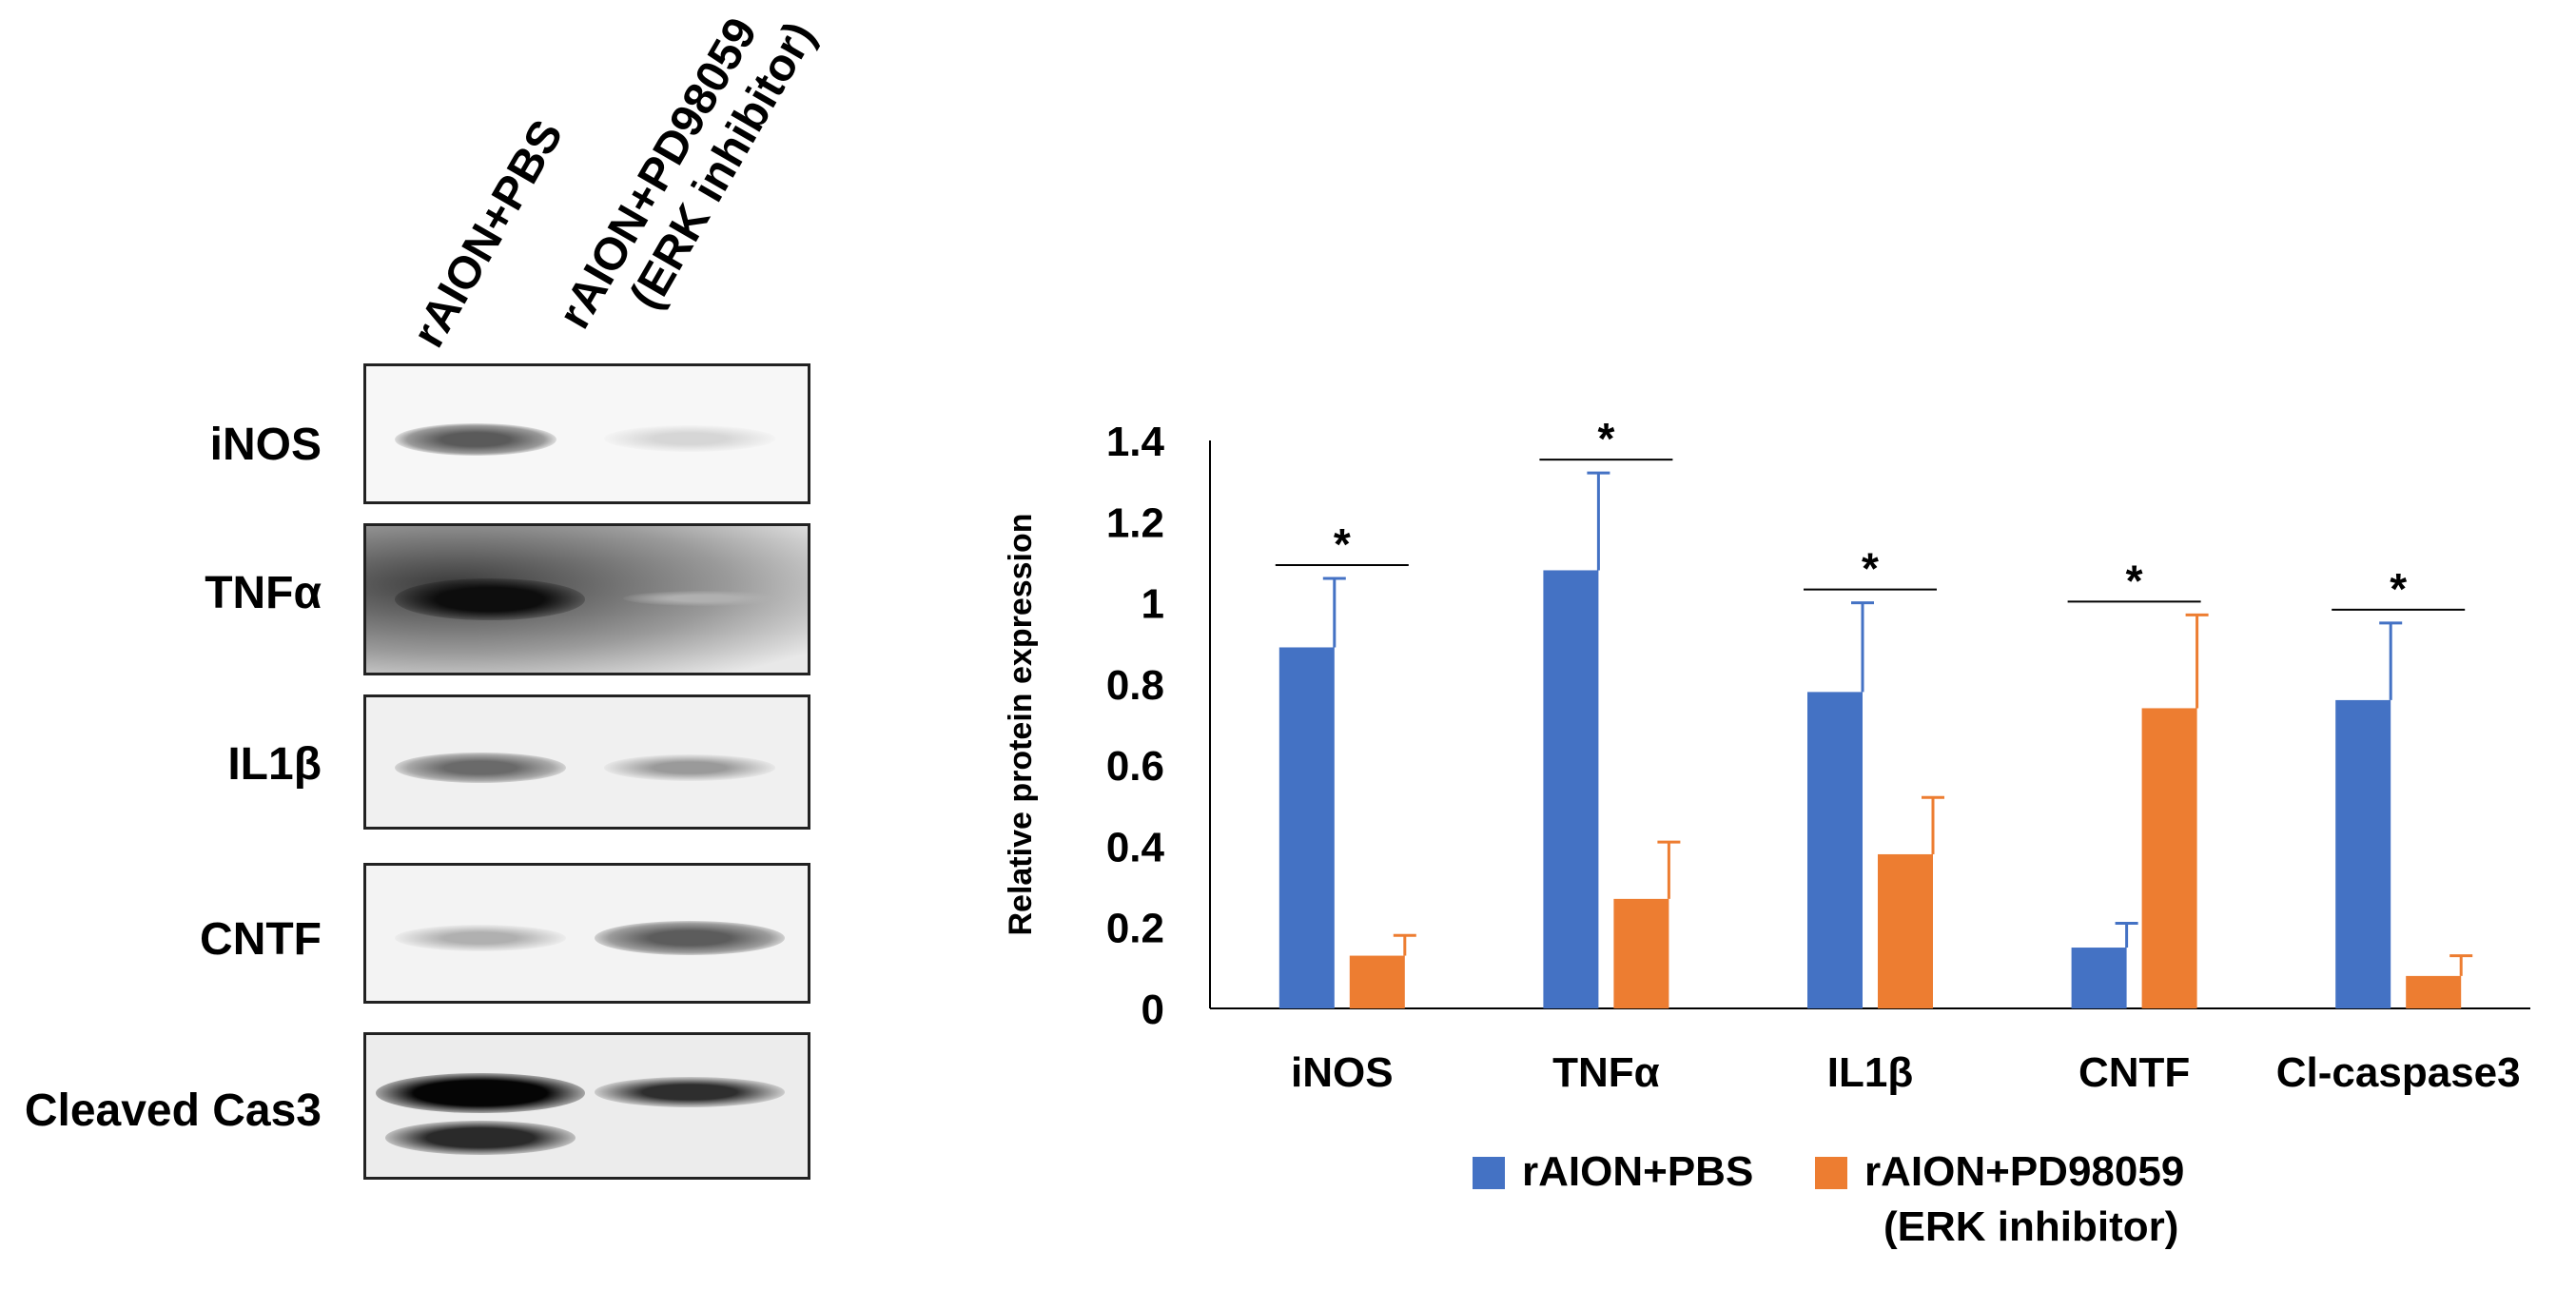 This screenshot has width=2576, height=1310. I want to click on blot-label-cleaved-cas3: Cleaved Cas3, so click(173, 1111).